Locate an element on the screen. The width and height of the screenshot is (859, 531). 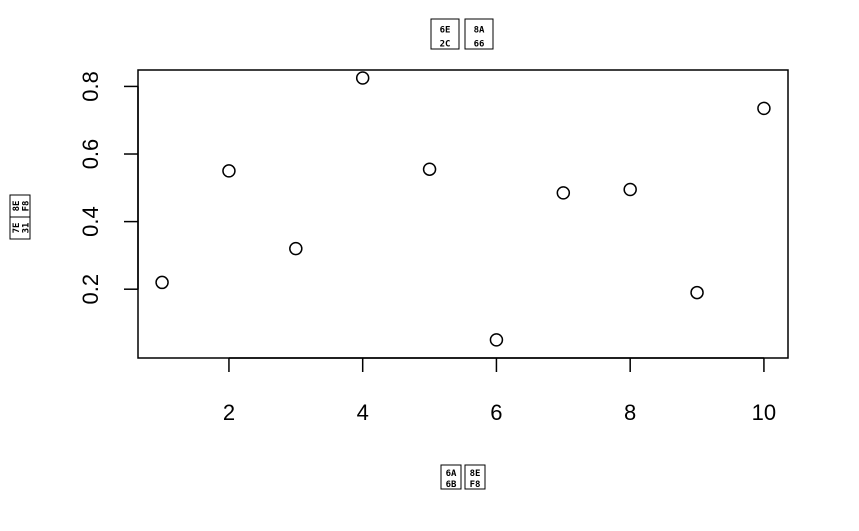
x-tick-label: 8 is located at coordinates (630, 412).